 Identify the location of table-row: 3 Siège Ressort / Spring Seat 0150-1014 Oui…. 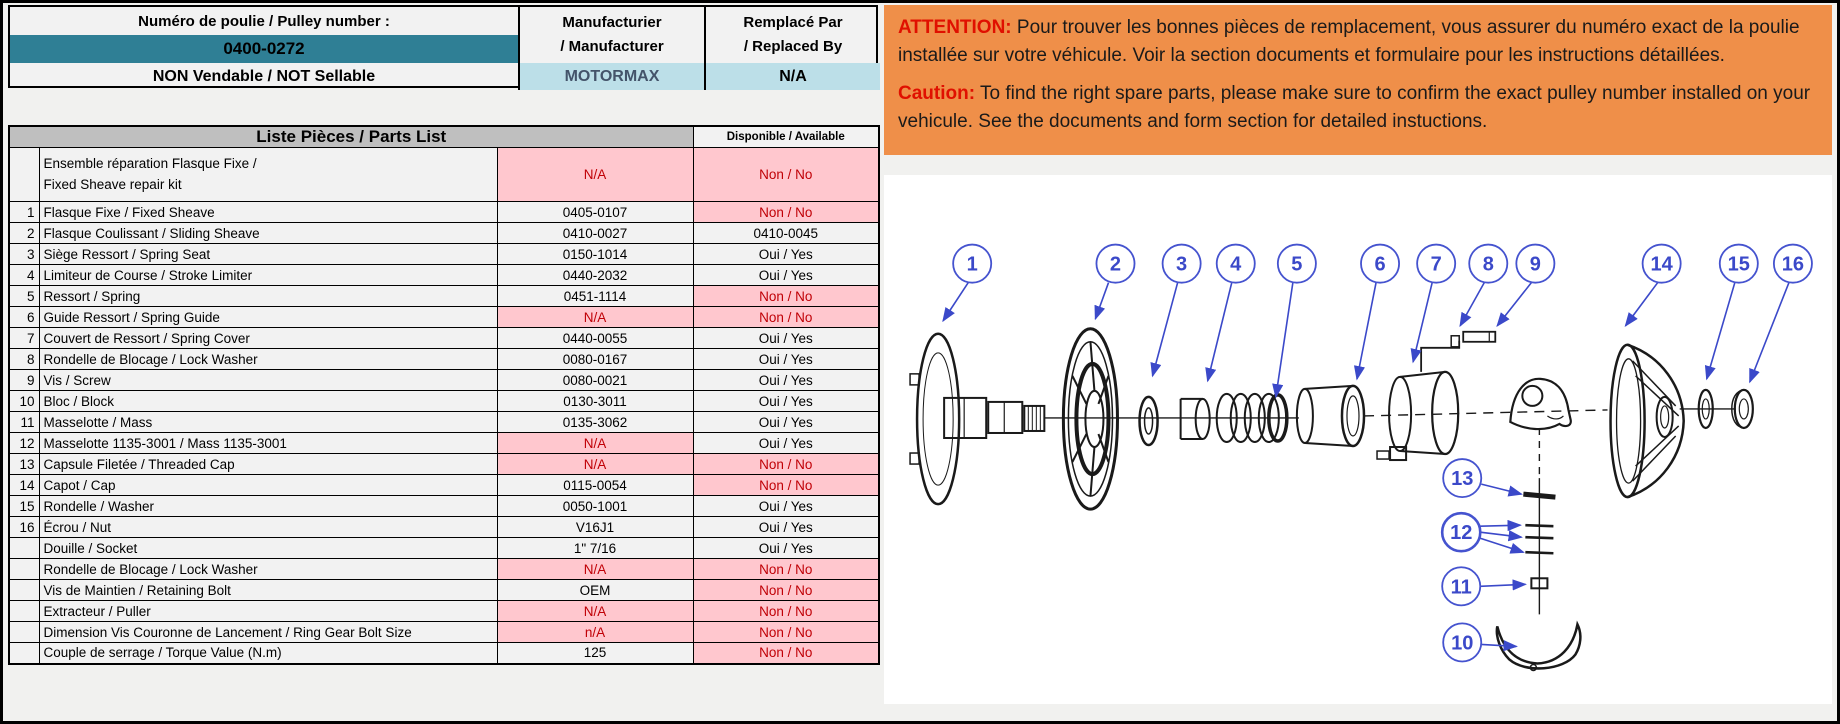
(444, 254).